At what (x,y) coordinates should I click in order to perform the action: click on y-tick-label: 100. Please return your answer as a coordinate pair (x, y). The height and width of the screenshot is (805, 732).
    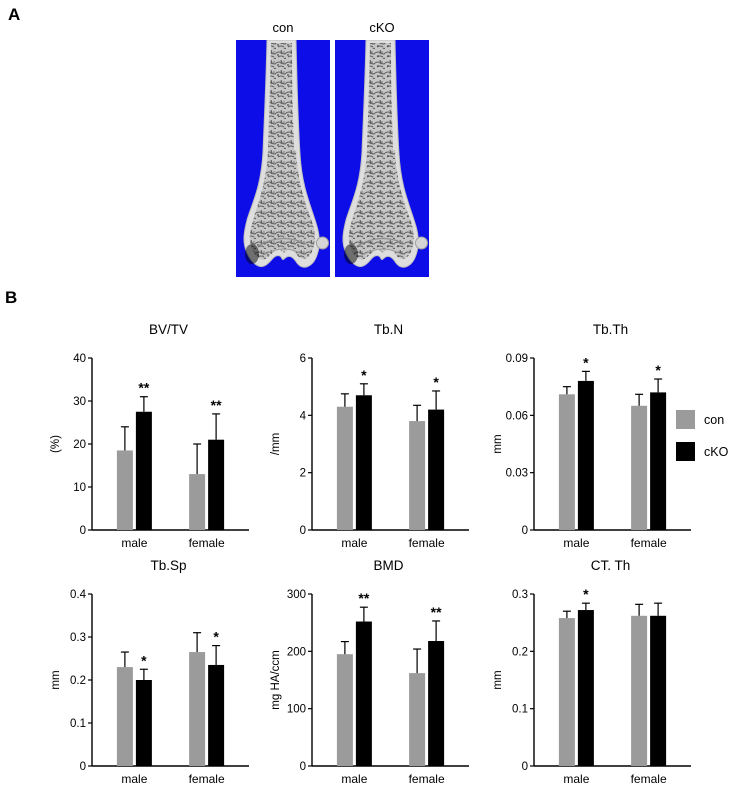
    Looking at the image, I should click on (296, 710).